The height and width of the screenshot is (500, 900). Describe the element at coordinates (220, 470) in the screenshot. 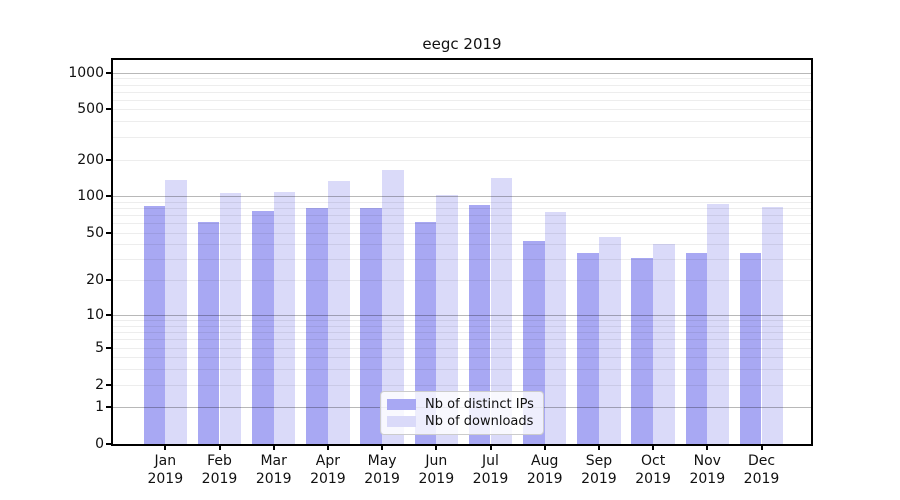

I see `x-axis-tick-label: Feb 2019` at that location.